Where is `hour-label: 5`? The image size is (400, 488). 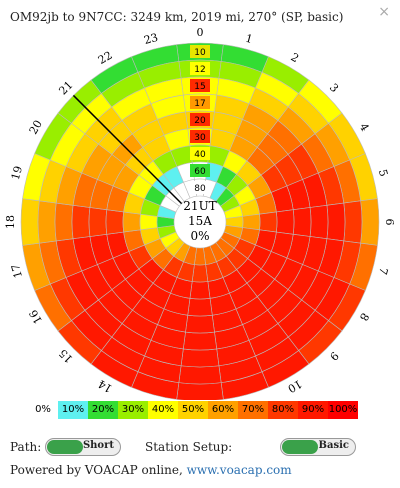 hour-label: 5 is located at coordinates (383, 173).